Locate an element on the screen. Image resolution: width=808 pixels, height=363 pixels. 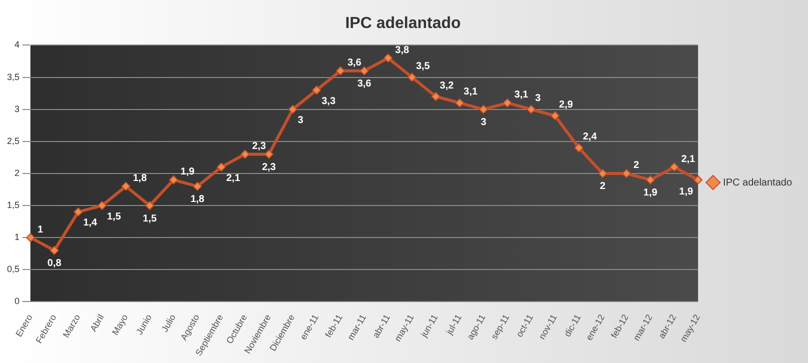
chart-title: IPC adelantado is located at coordinates (403, 23).